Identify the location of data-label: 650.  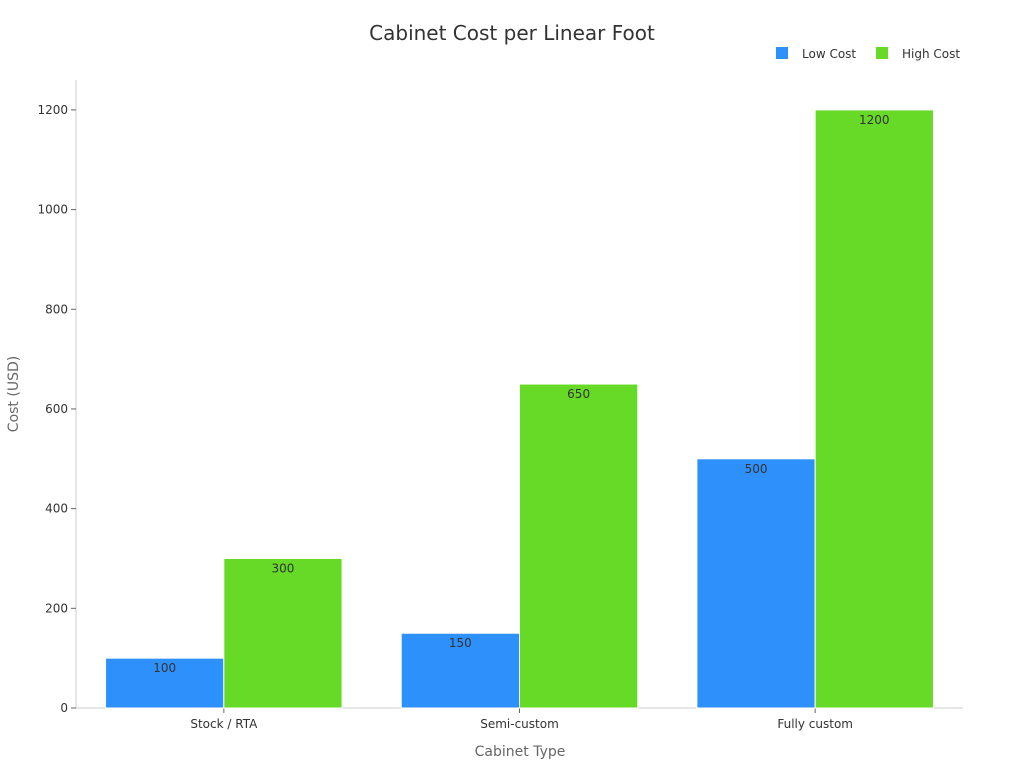
(578, 394).